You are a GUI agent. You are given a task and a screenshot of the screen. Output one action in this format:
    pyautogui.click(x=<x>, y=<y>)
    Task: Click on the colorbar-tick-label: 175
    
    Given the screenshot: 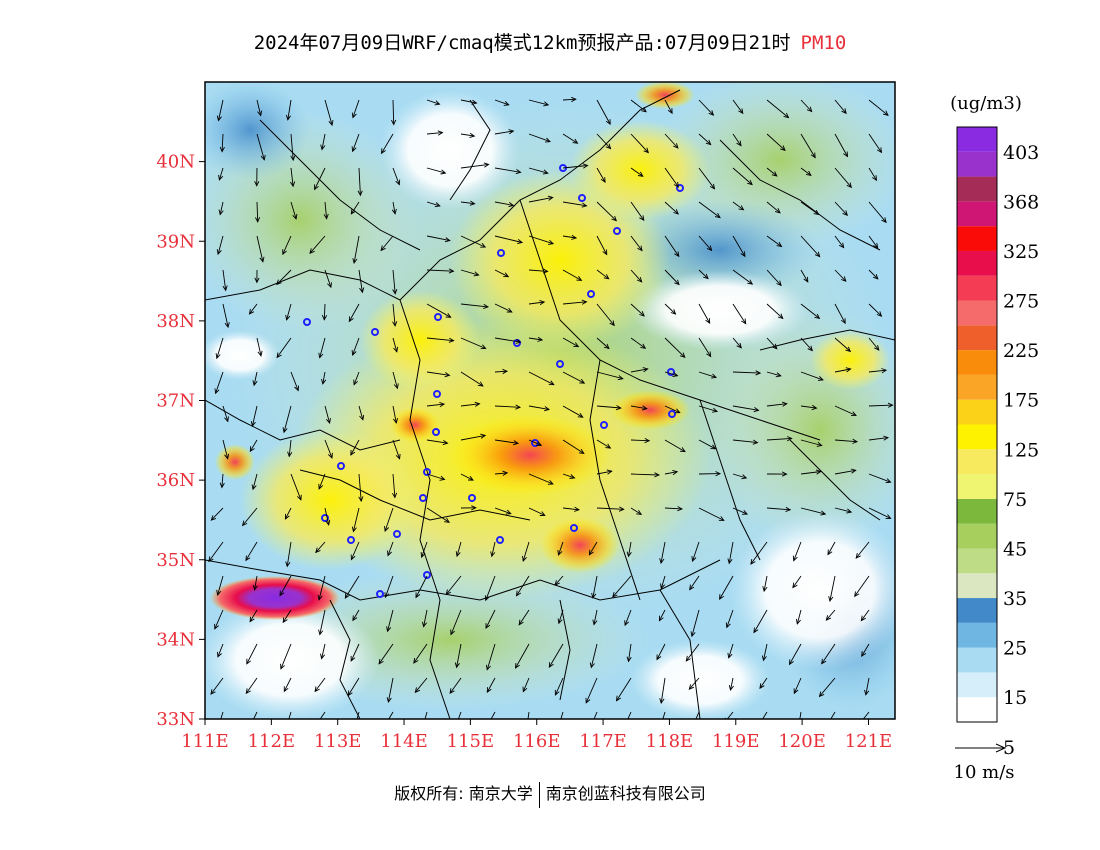 What is the action you would take?
    pyautogui.click(x=1021, y=401)
    